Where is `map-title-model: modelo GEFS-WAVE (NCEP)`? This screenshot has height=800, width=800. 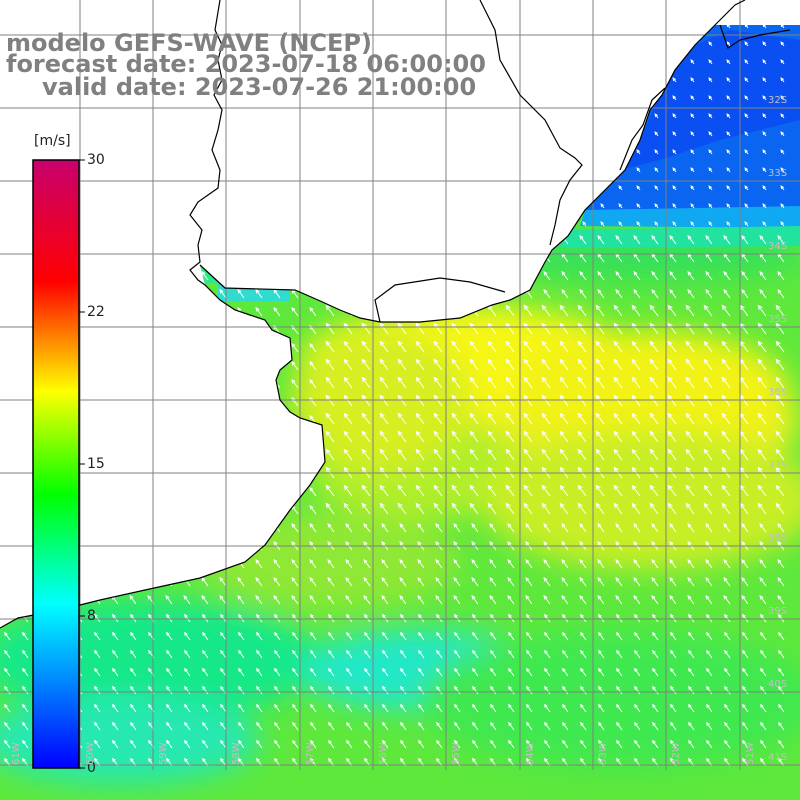 map-title-model: modelo GEFS-WAVE (NCEP) is located at coordinates (189, 43).